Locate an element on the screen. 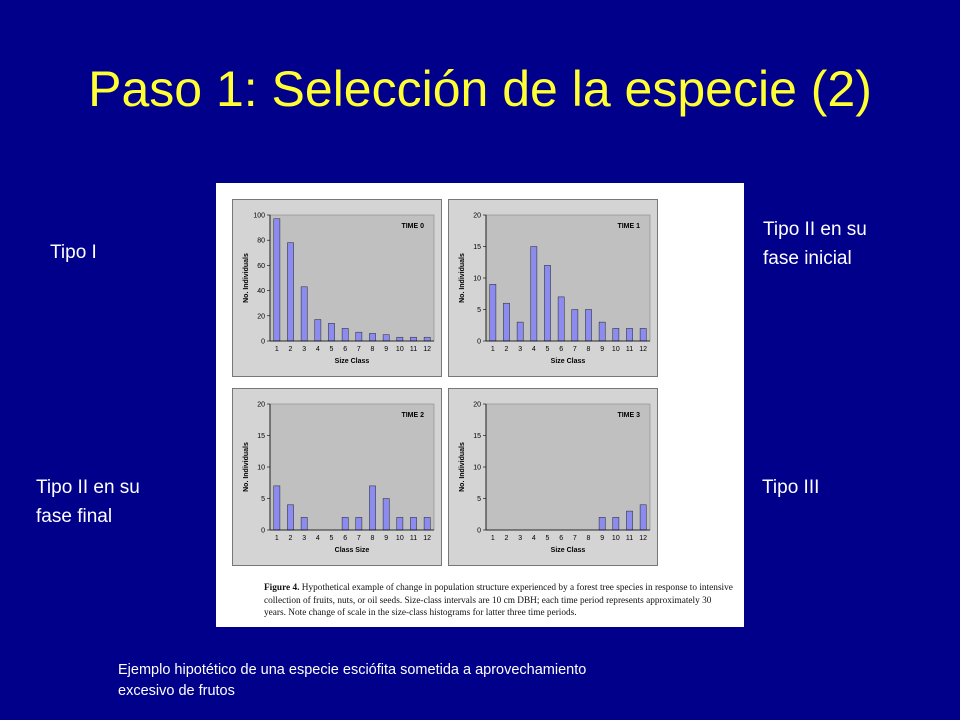 This screenshot has width=960, height=720. label-tipo-ii-inicial-line-1: Tipo II en su is located at coordinates (815, 229).